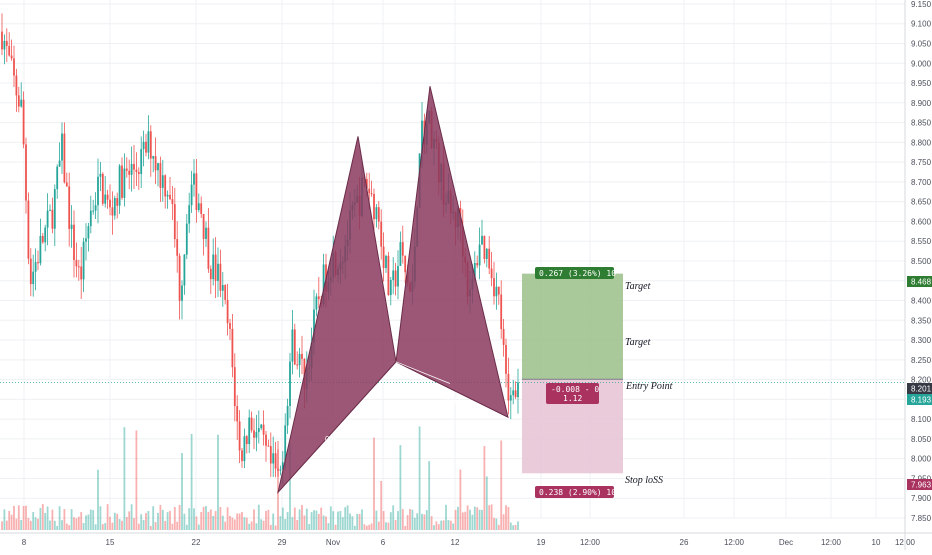 The image size is (932, 555). Describe the element at coordinates (574, 492) in the screenshot. I see `stop-tag-box` at that location.